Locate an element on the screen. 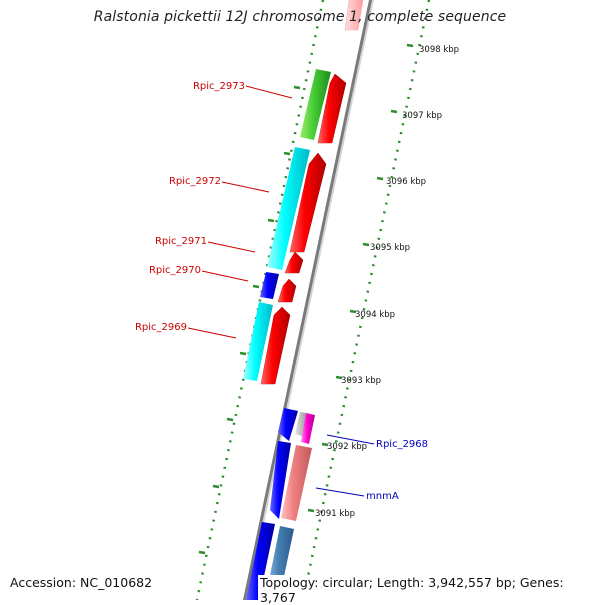 The image size is (600, 605). feature-top-pink is located at coordinates (354, 15).